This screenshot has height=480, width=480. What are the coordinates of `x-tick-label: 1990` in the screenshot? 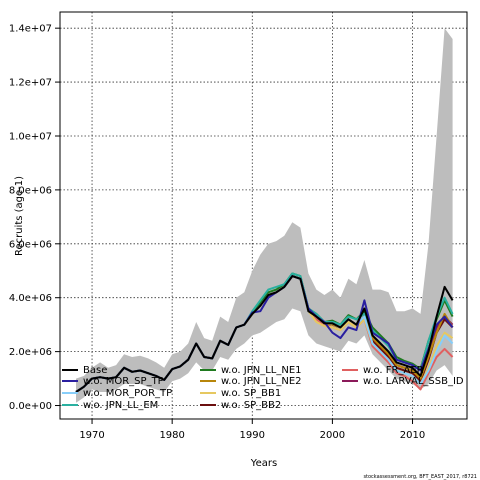 It's located at (252, 435).